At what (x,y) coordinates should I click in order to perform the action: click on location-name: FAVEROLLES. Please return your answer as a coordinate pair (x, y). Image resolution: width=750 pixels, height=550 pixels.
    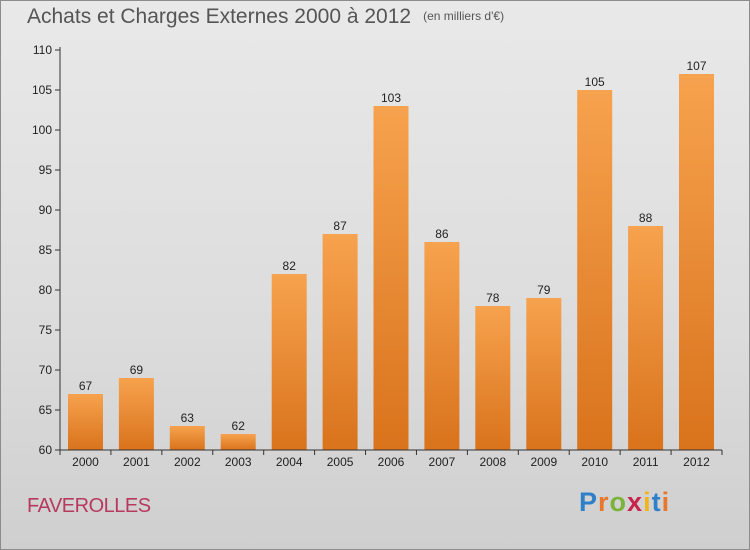
    Looking at the image, I should click on (89, 506).